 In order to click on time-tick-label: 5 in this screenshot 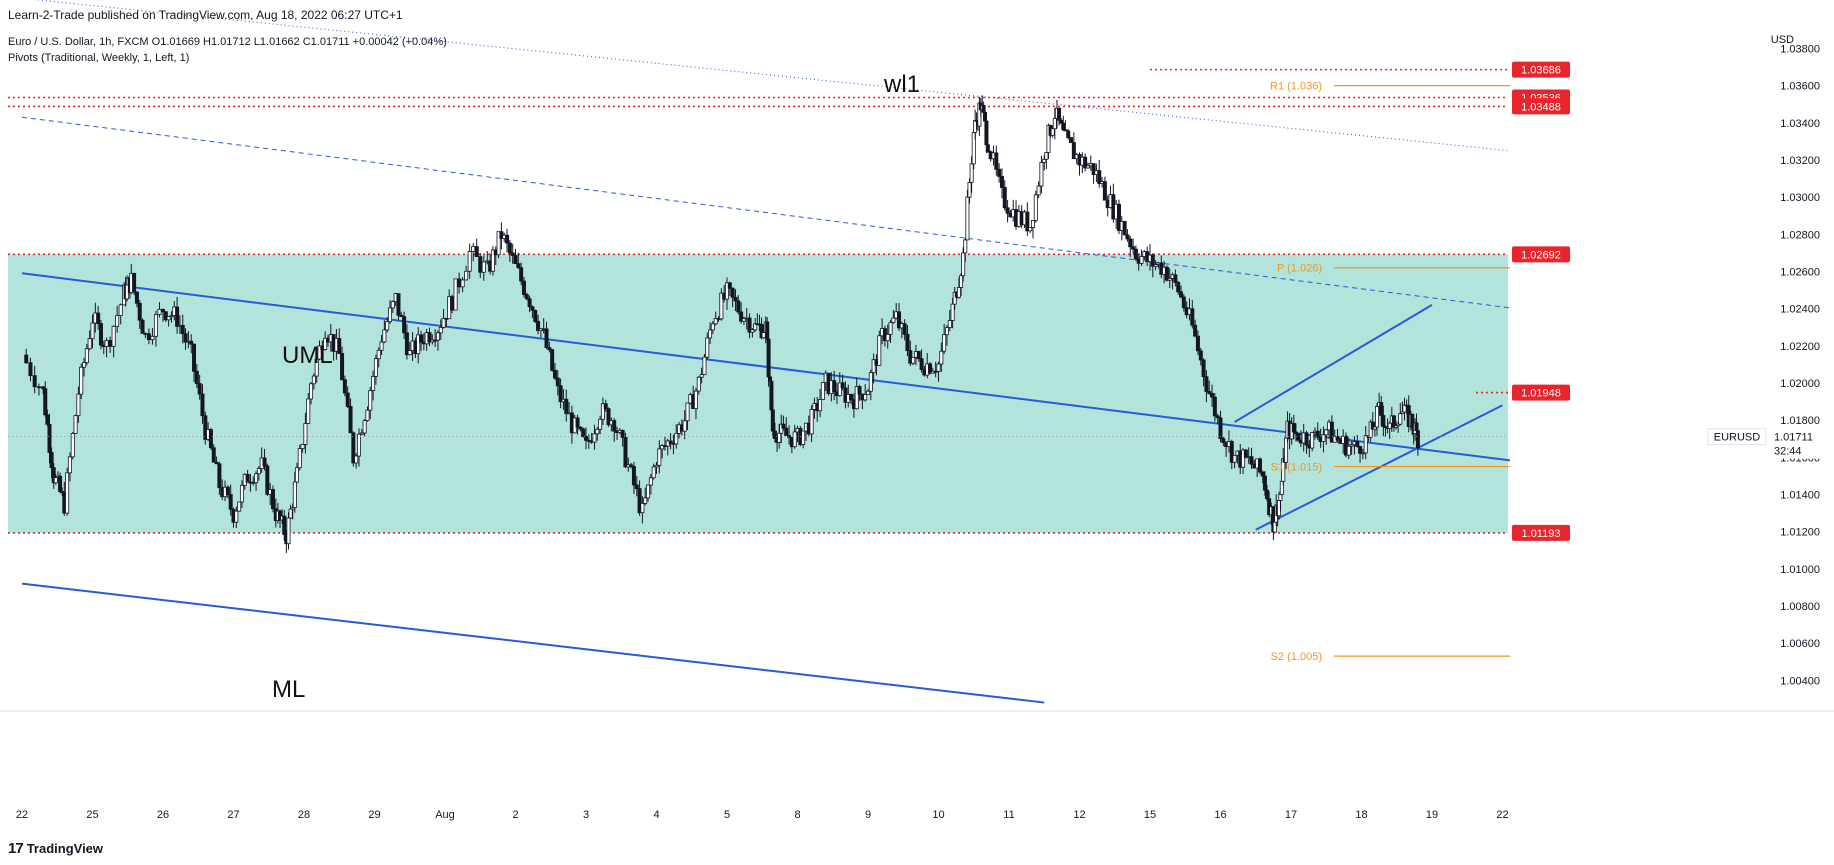, I will do `click(727, 815)`.